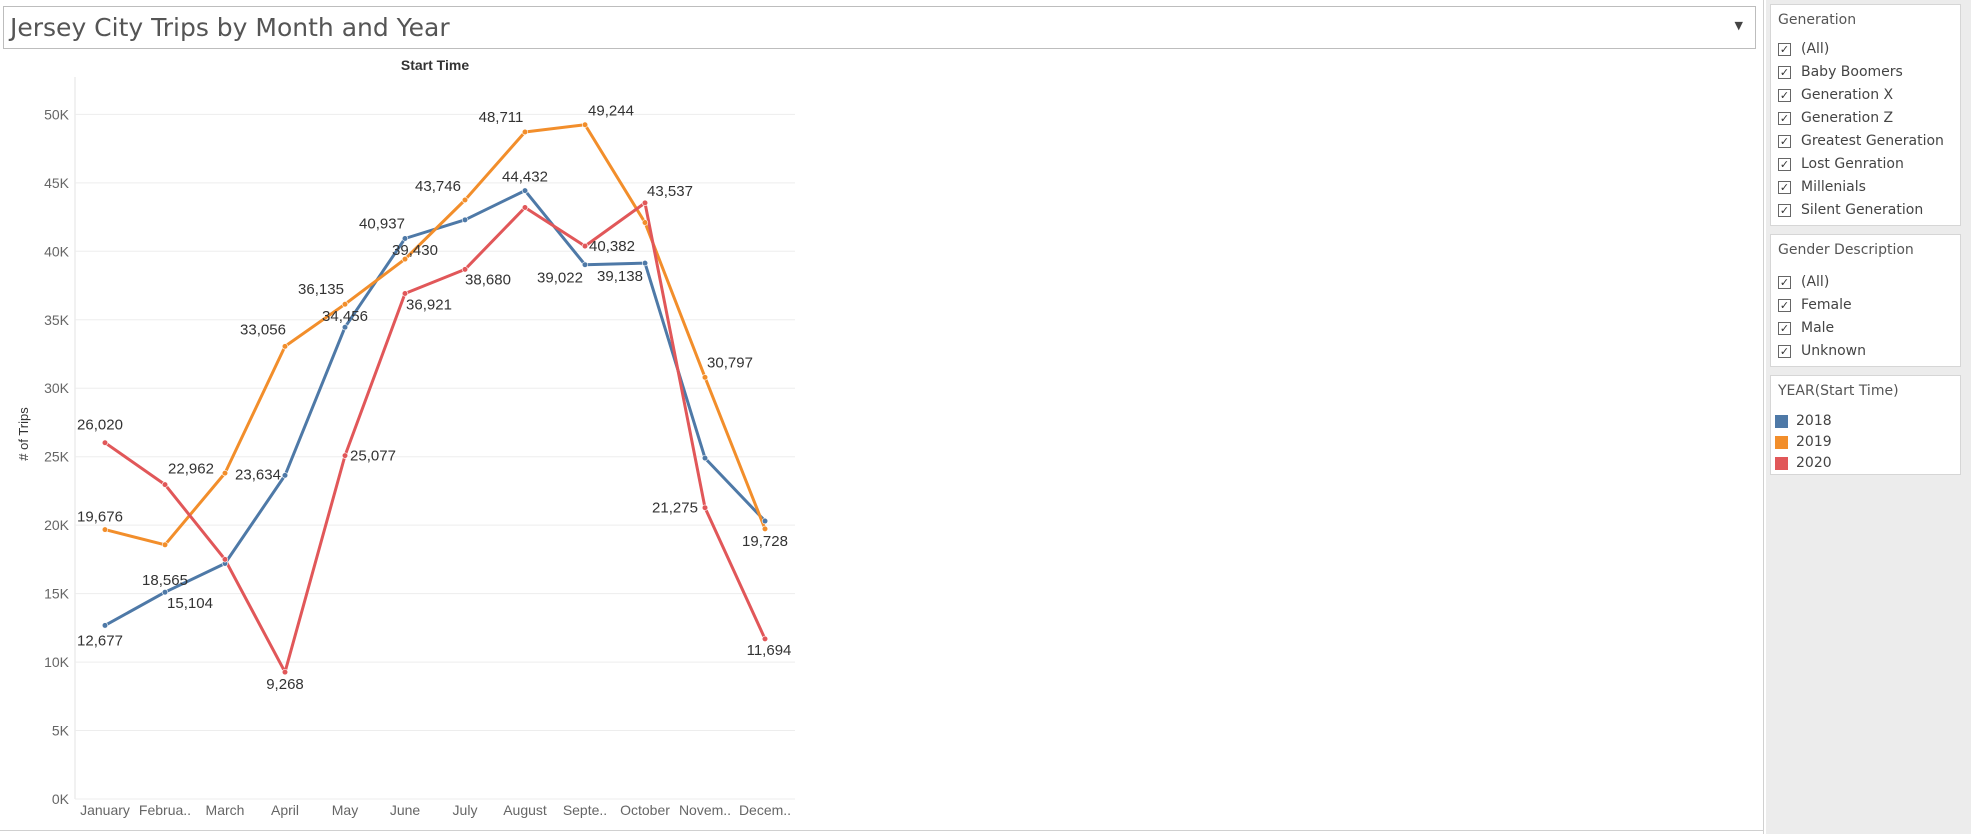 The height and width of the screenshot is (834, 1971). I want to click on data-label: 25,077, so click(373, 456).